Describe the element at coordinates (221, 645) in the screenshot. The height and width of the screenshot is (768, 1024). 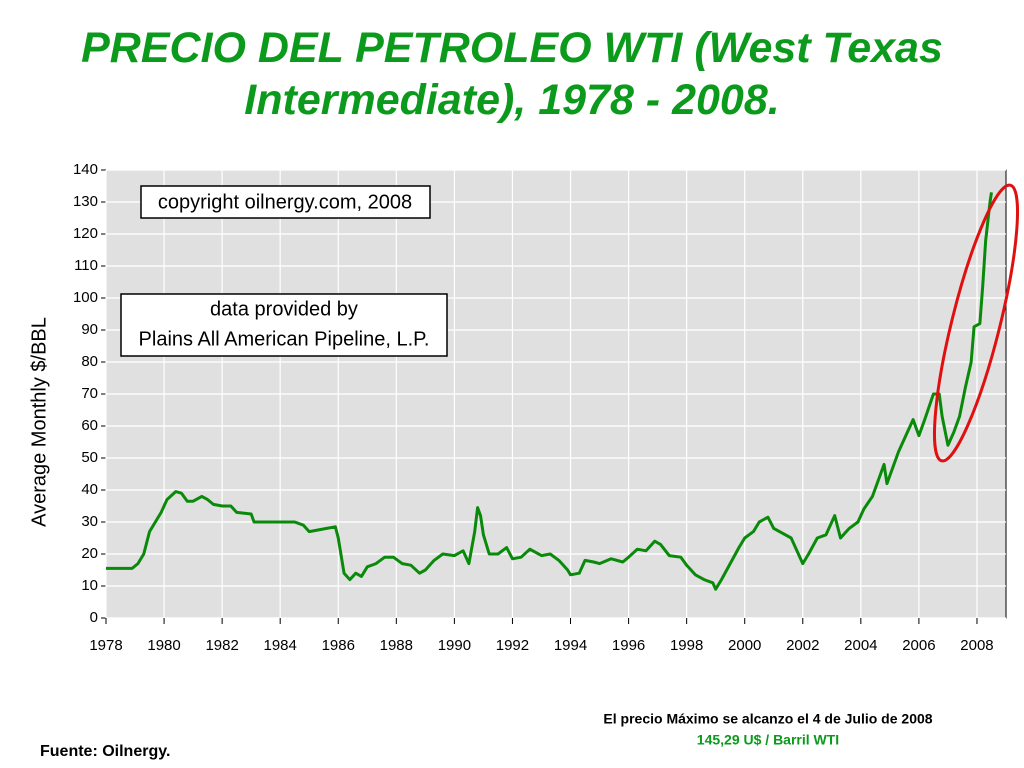
I see `x-tick-label: 1982` at that location.